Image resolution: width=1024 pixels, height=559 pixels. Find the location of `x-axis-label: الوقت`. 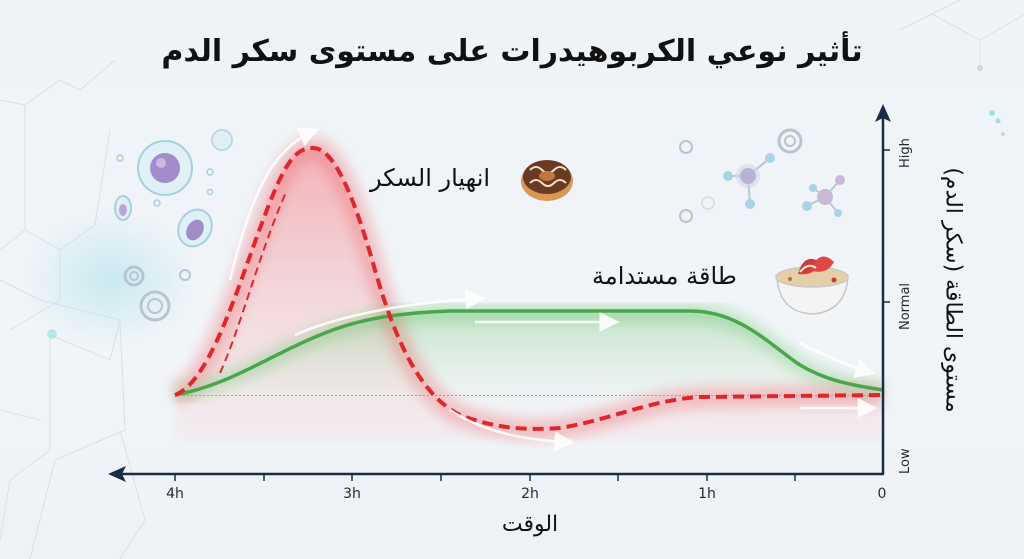

x-axis-label: الوقت is located at coordinates (530, 524).